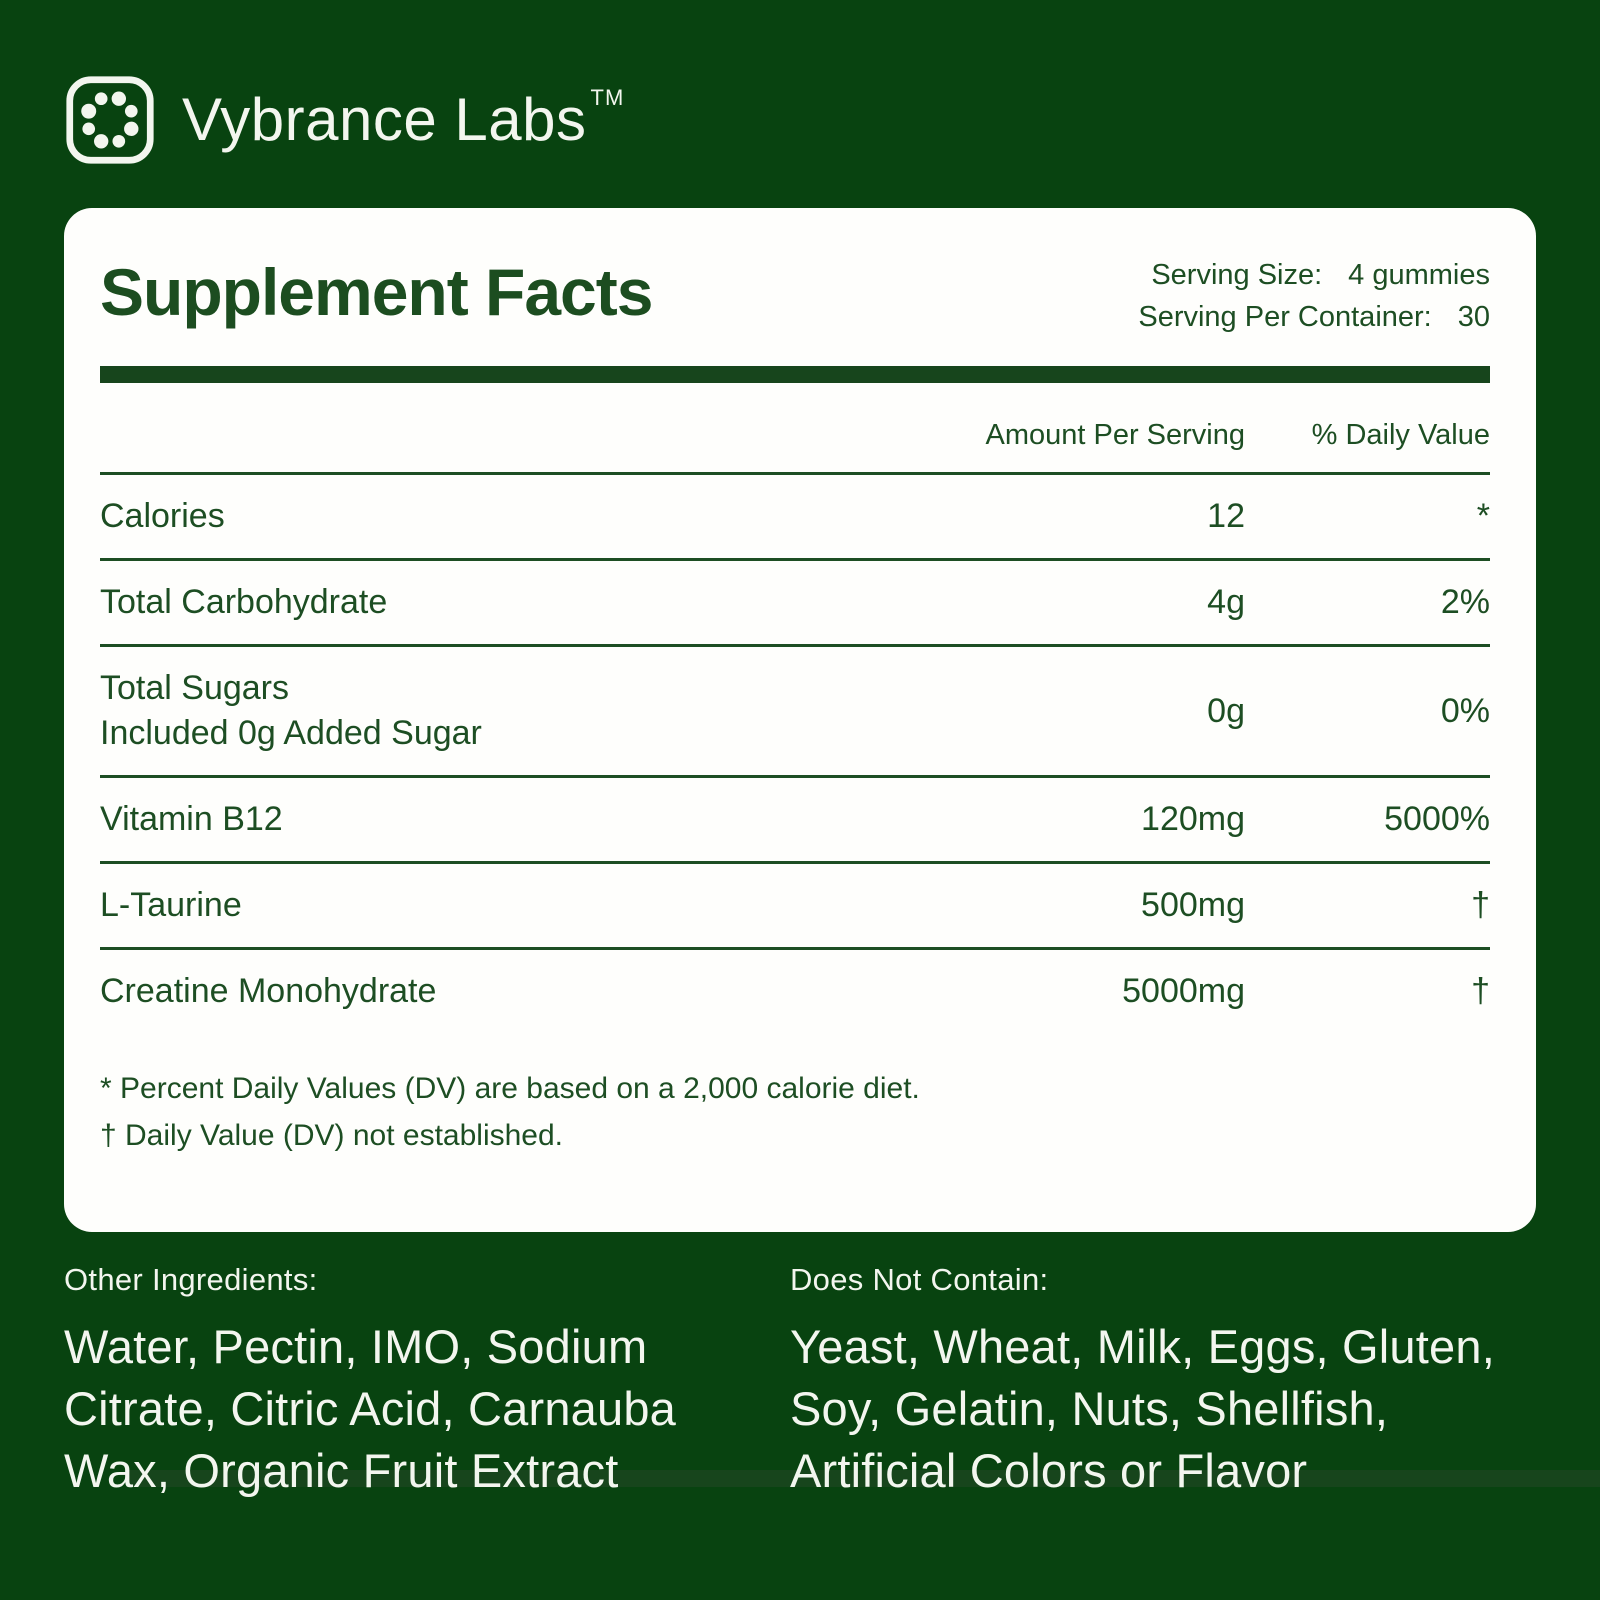 The width and height of the screenshot is (1600, 1600). I want to click on facts-column-headers: Amount Per Serving % Daily Value, so click(795, 429).